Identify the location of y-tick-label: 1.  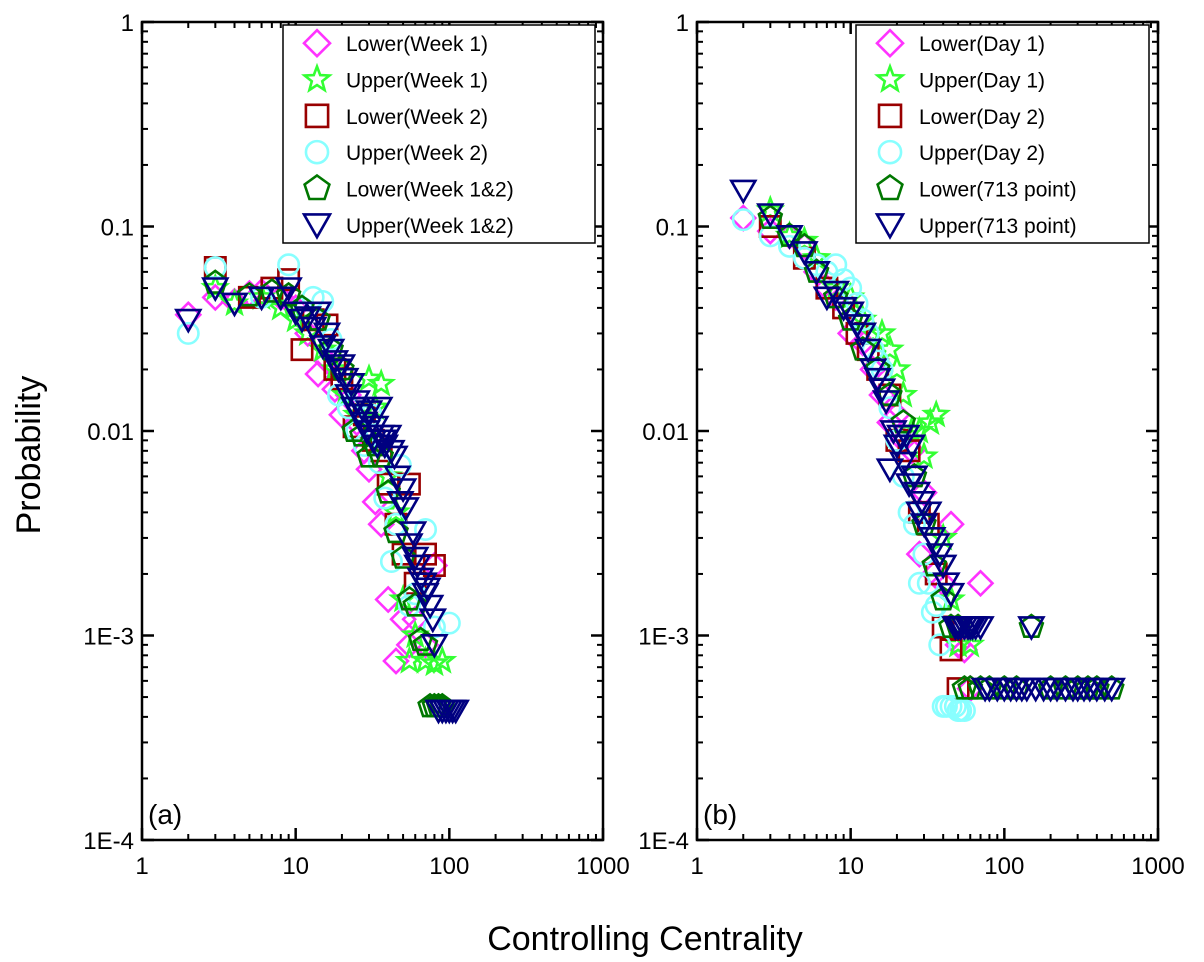
(682, 23).